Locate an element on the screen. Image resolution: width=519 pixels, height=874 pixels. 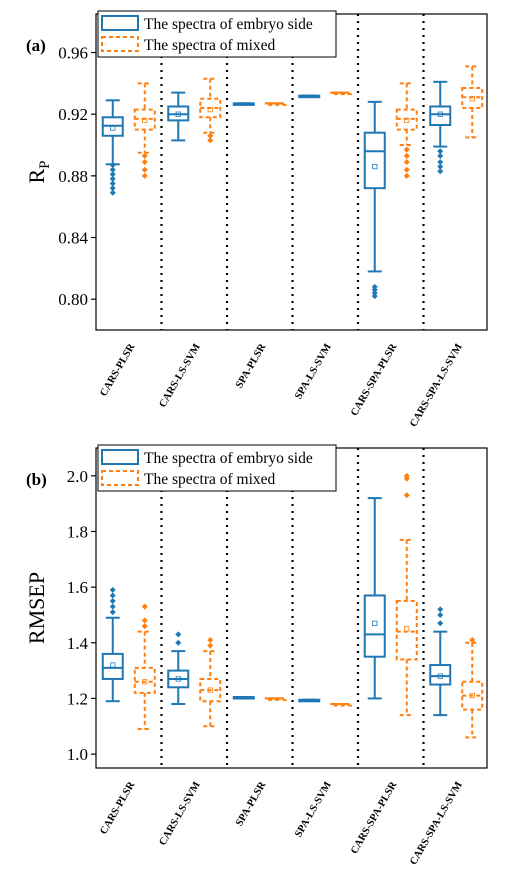
legend-swatch-embryo is located at coordinates (120, 457).